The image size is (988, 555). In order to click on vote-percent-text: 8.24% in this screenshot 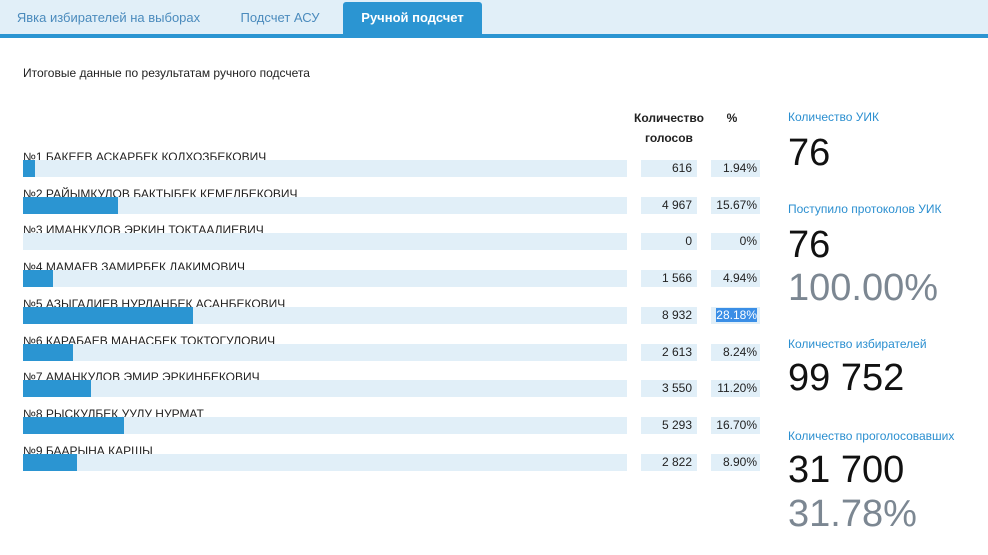, I will do `click(739, 351)`.